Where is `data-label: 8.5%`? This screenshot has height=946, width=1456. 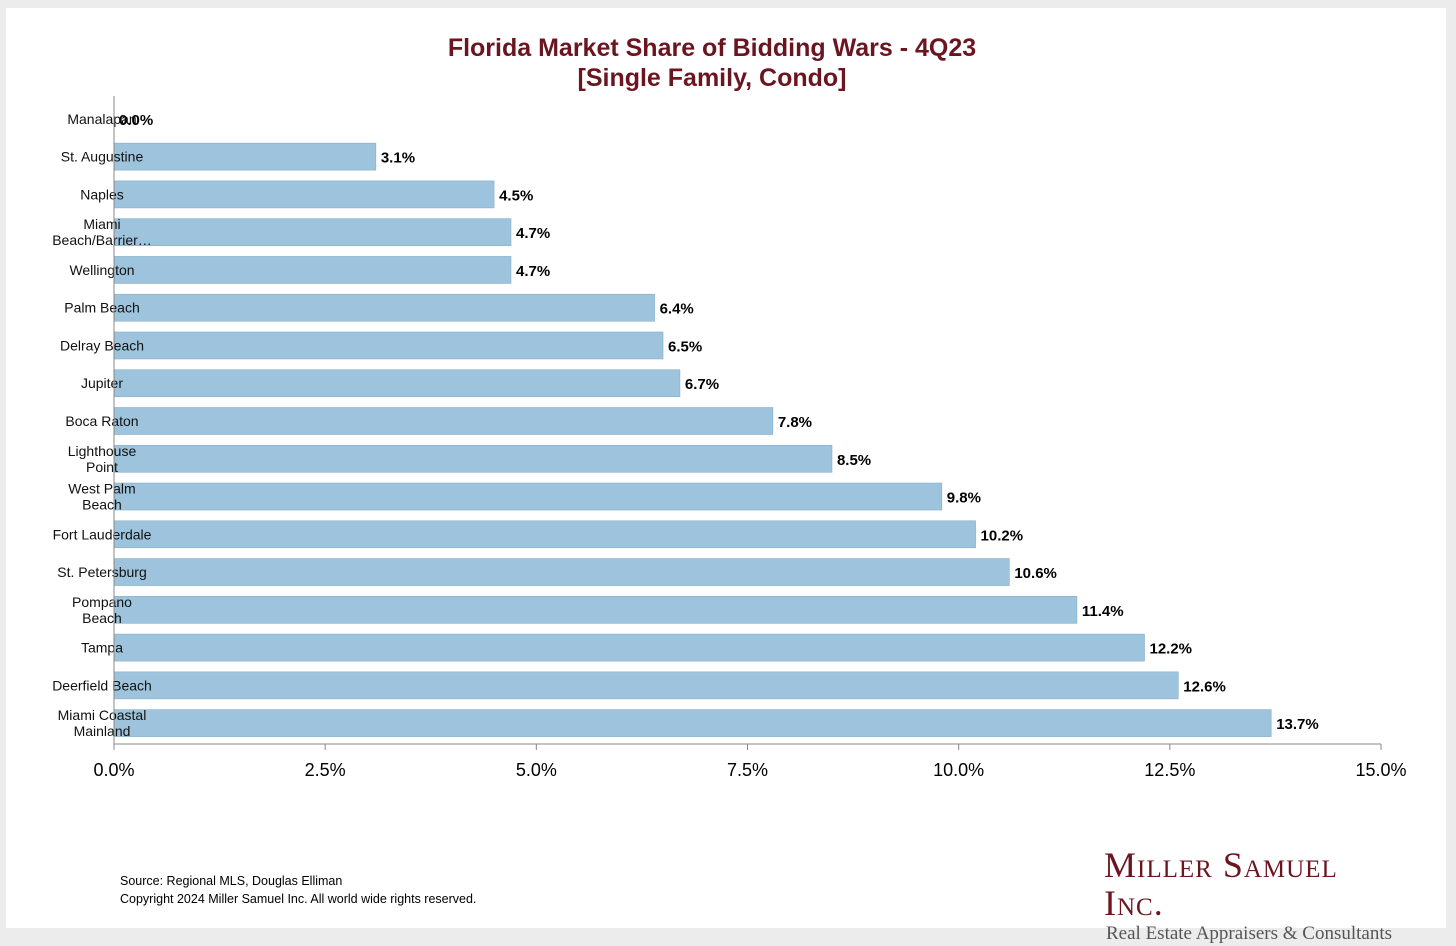 data-label: 8.5% is located at coordinates (854, 460).